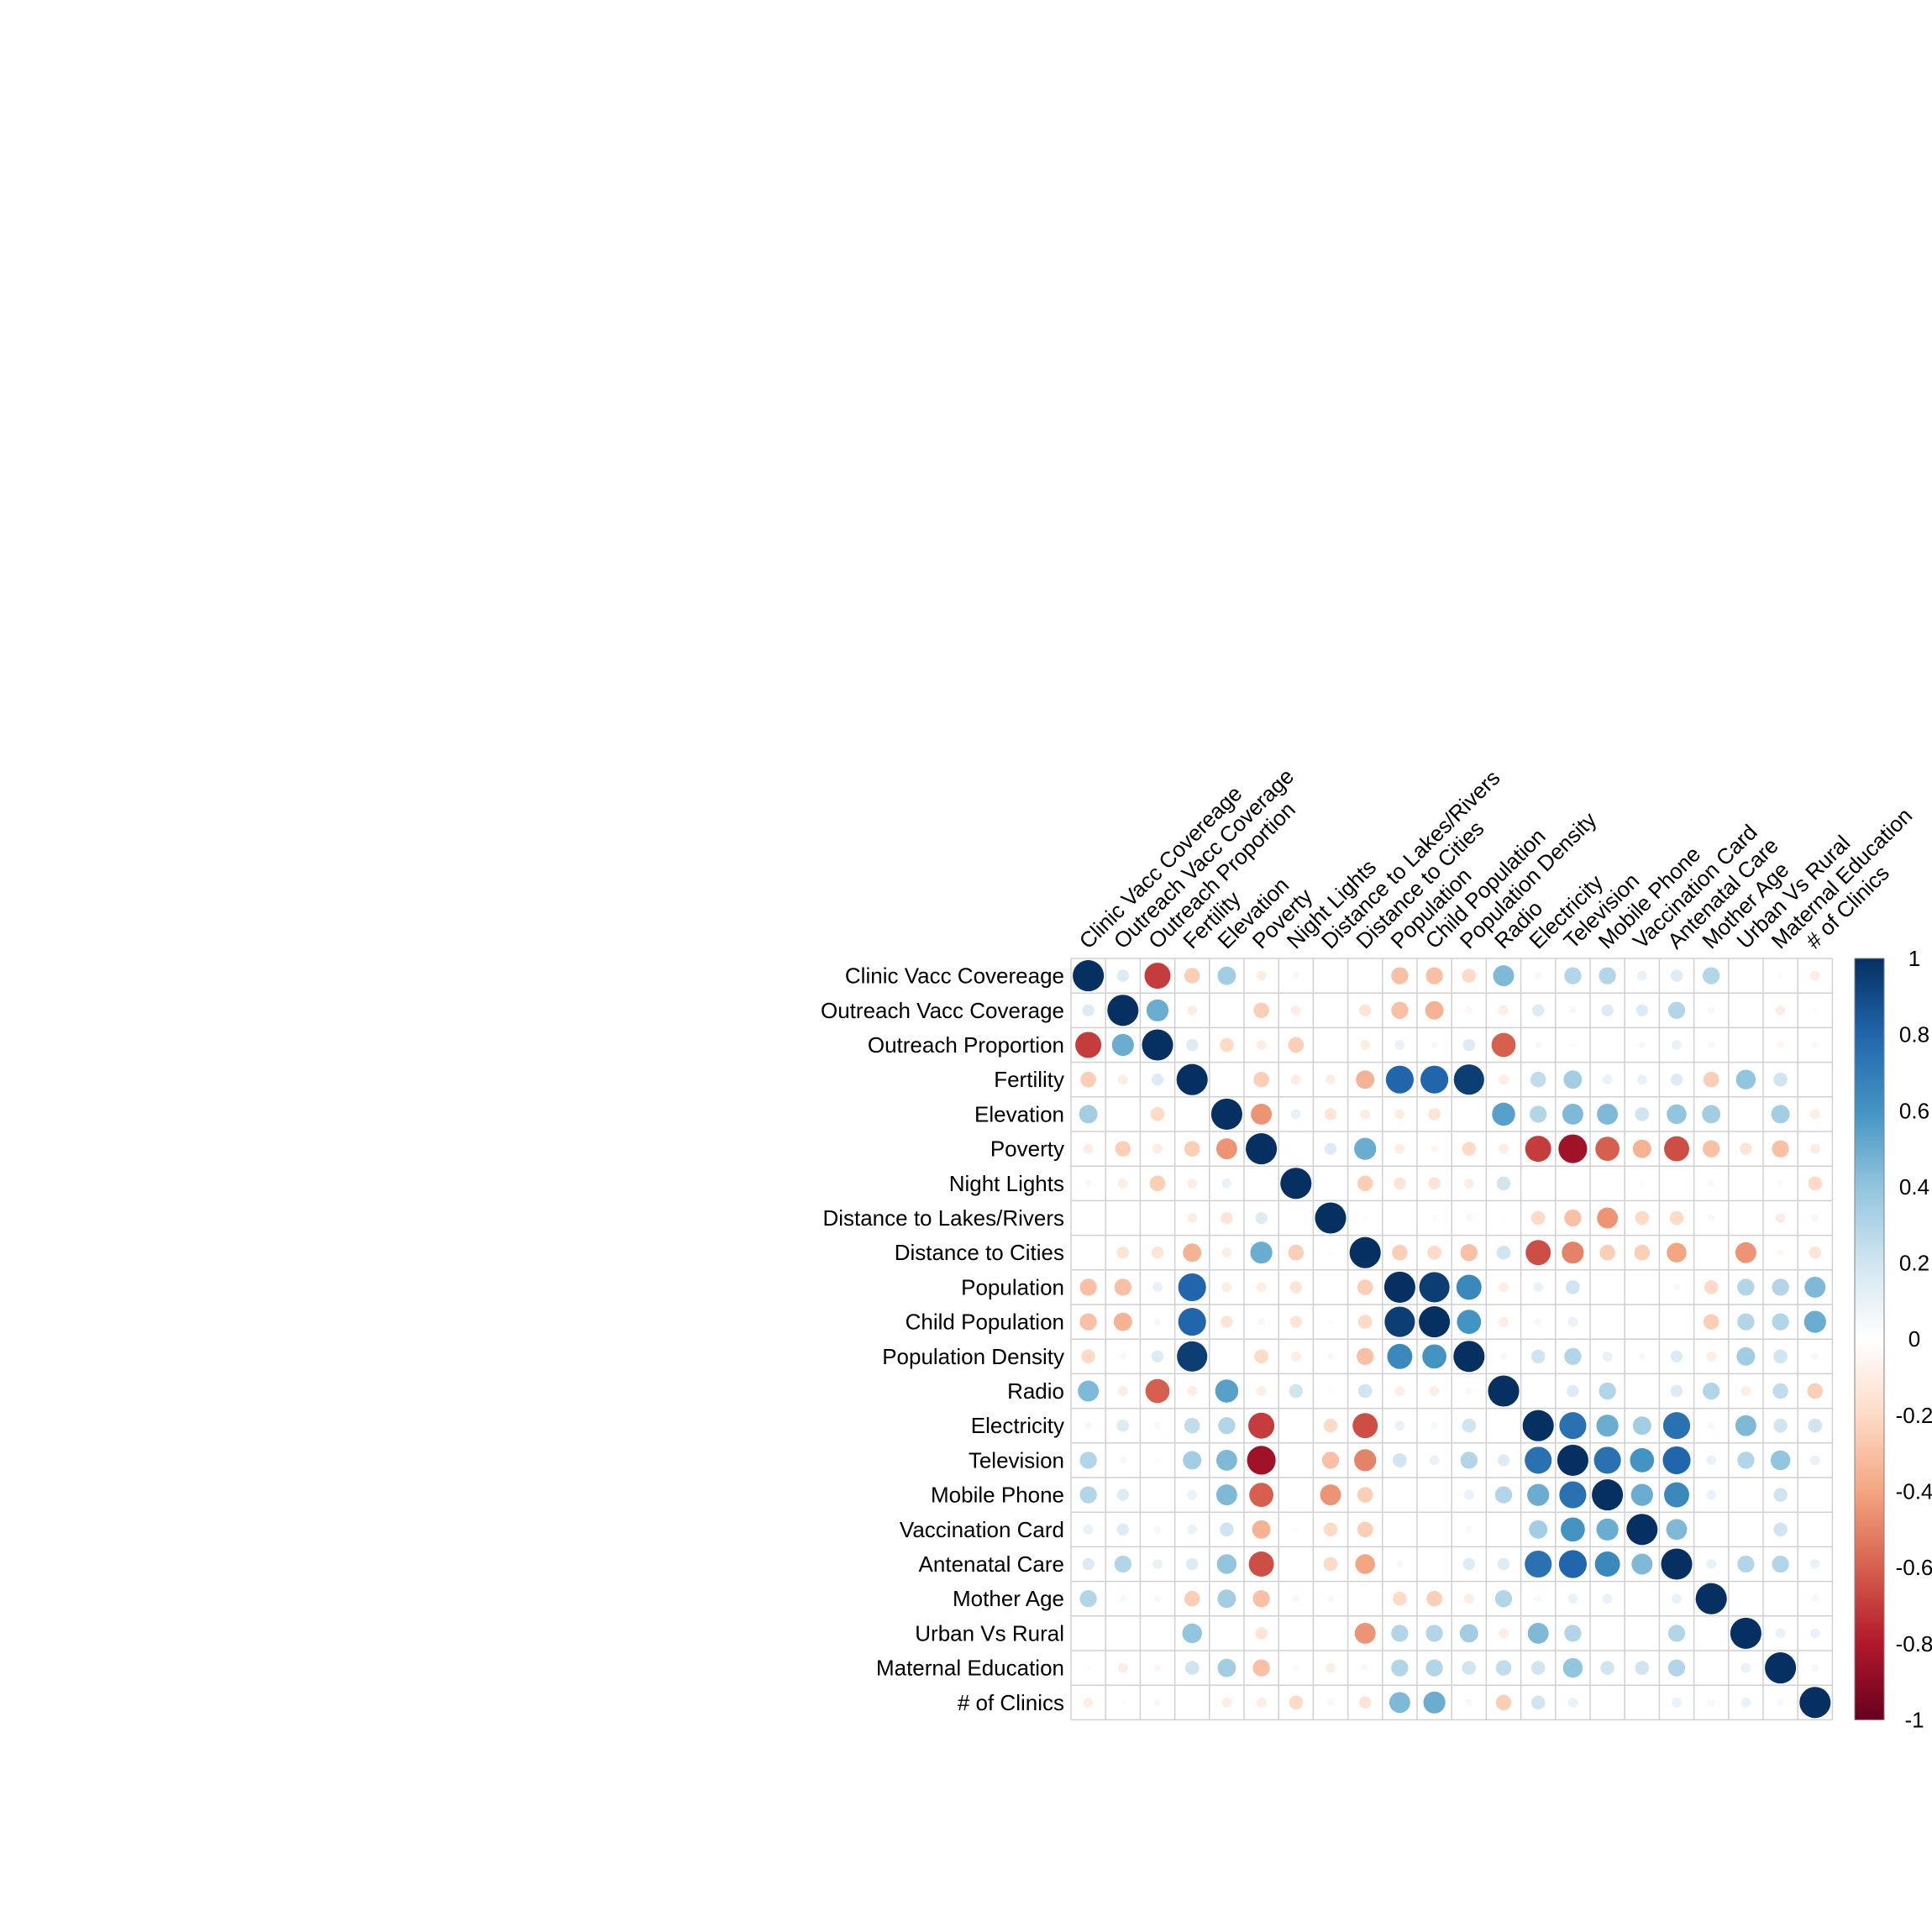  What do you see at coordinates (1914, 1263) in the screenshot?
I see `color-legend-tick-label: 0.2` at bounding box center [1914, 1263].